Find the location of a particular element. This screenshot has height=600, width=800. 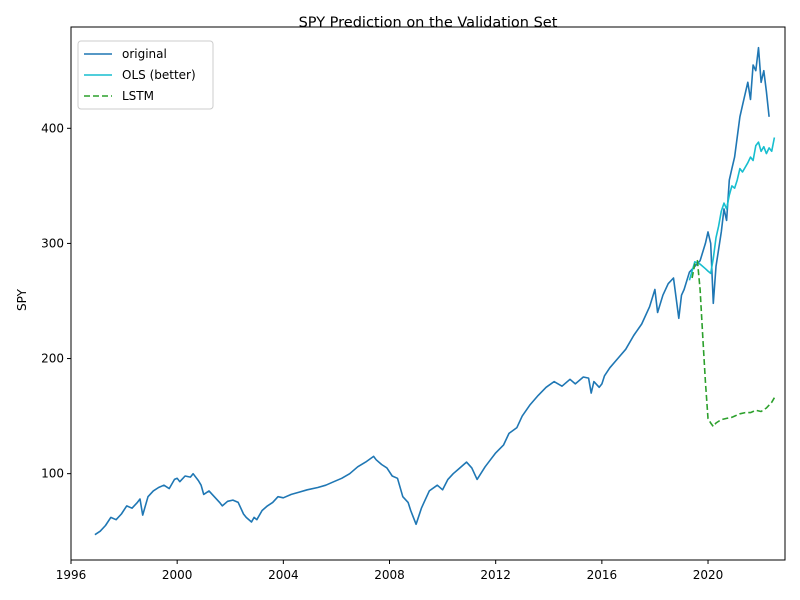

y-tick-label: 400 is located at coordinates (52, 128).